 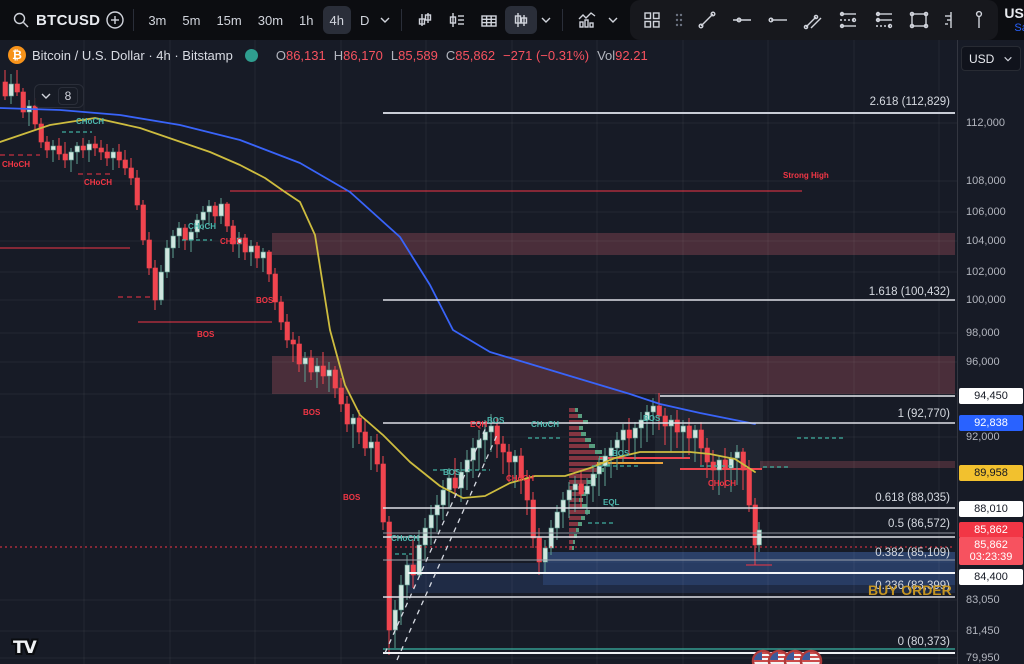 What do you see at coordinates (979, 20) in the screenshot?
I see `price-label-icon` at bounding box center [979, 20].